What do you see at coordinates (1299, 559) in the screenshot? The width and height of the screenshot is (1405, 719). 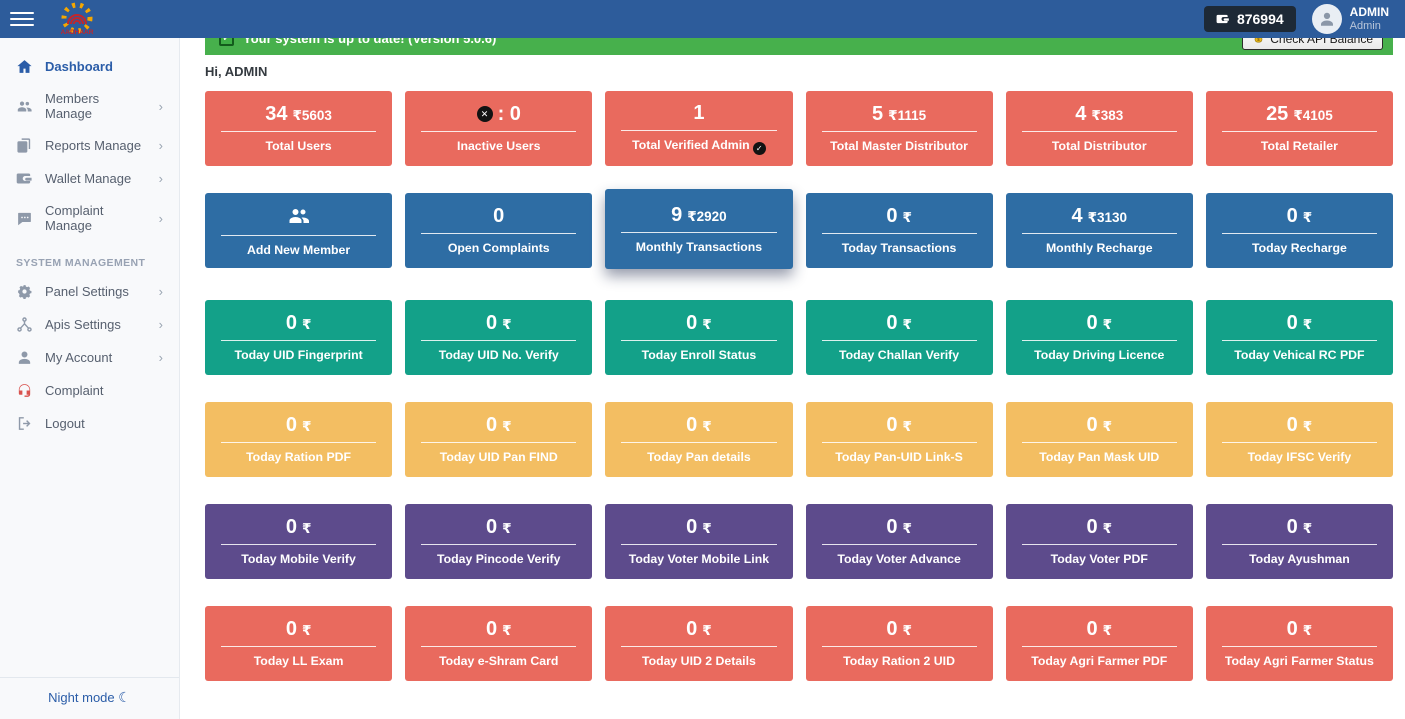 I see `card-label: Today Ayushman` at bounding box center [1299, 559].